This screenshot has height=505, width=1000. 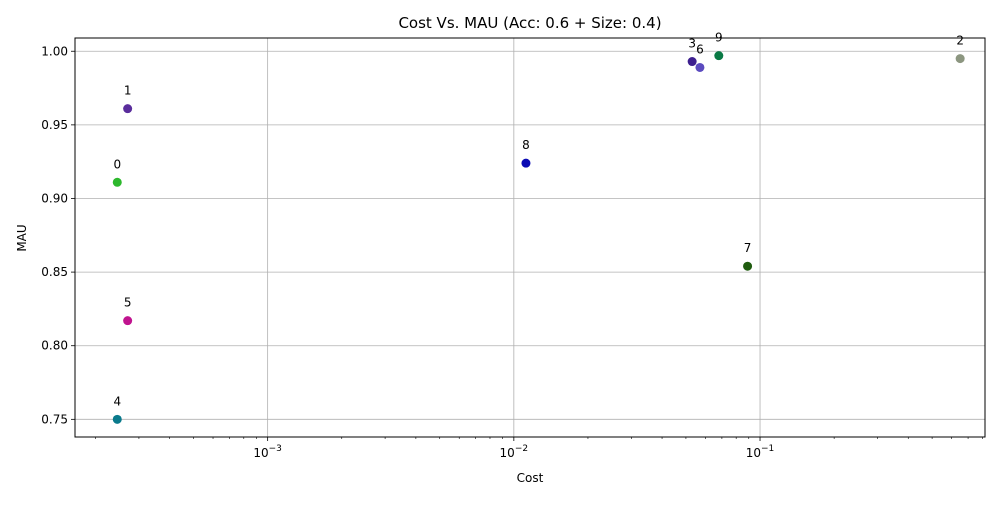 I want to click on x-tick-label: 10⁻², so click(x=514, y=452).